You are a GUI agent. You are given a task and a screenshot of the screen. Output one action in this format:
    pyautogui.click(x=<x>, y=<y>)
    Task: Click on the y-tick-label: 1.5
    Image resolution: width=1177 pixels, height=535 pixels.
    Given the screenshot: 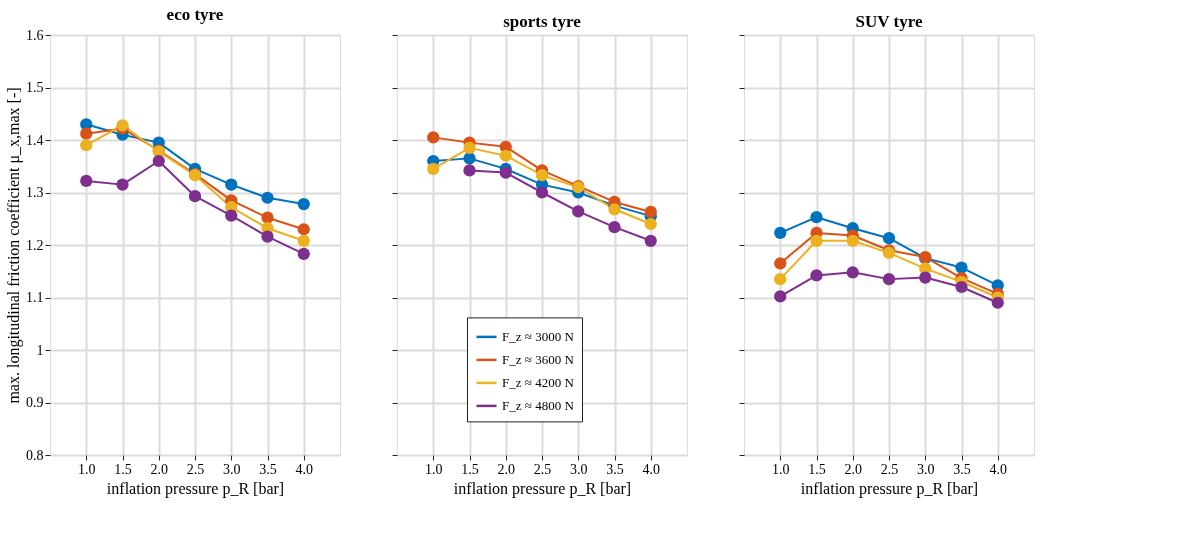 What is the action you would take?
    pyautogui.click(x=35, y=87)
    